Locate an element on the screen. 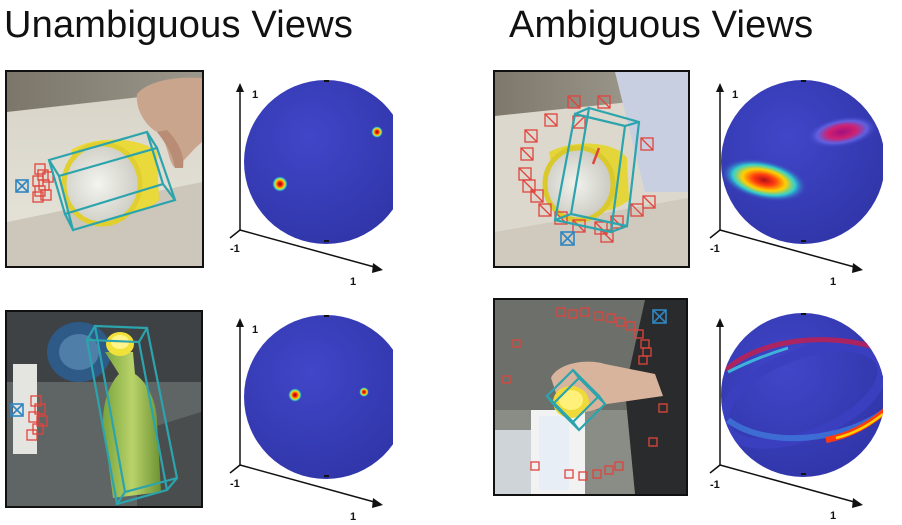 This screenshot has width=902, height=525. sphere-ambiguous-top: 1 -1 1 is located at coordinates (796, 182).